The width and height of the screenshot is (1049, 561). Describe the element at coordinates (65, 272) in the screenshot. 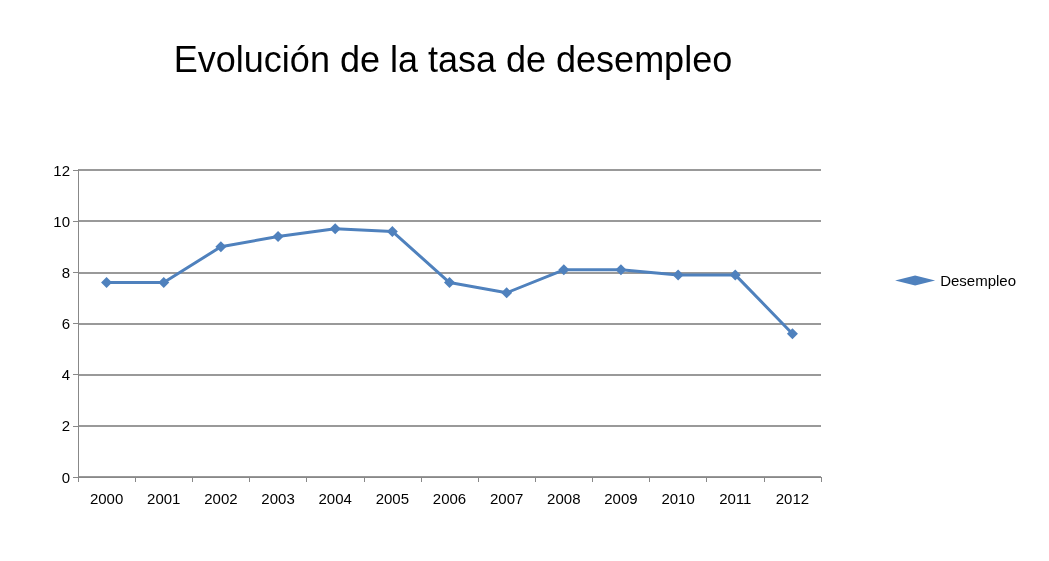

I see `y-tick-label: 8` at that location.